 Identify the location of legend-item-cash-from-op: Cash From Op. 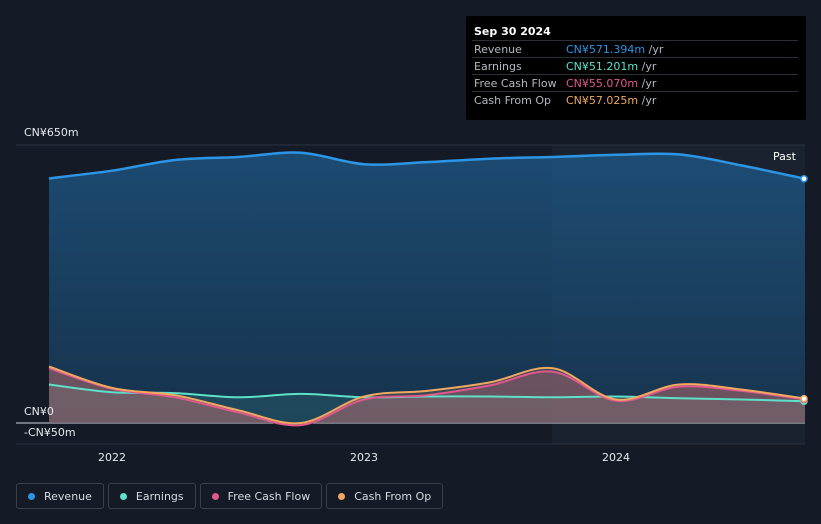
(385, 496).